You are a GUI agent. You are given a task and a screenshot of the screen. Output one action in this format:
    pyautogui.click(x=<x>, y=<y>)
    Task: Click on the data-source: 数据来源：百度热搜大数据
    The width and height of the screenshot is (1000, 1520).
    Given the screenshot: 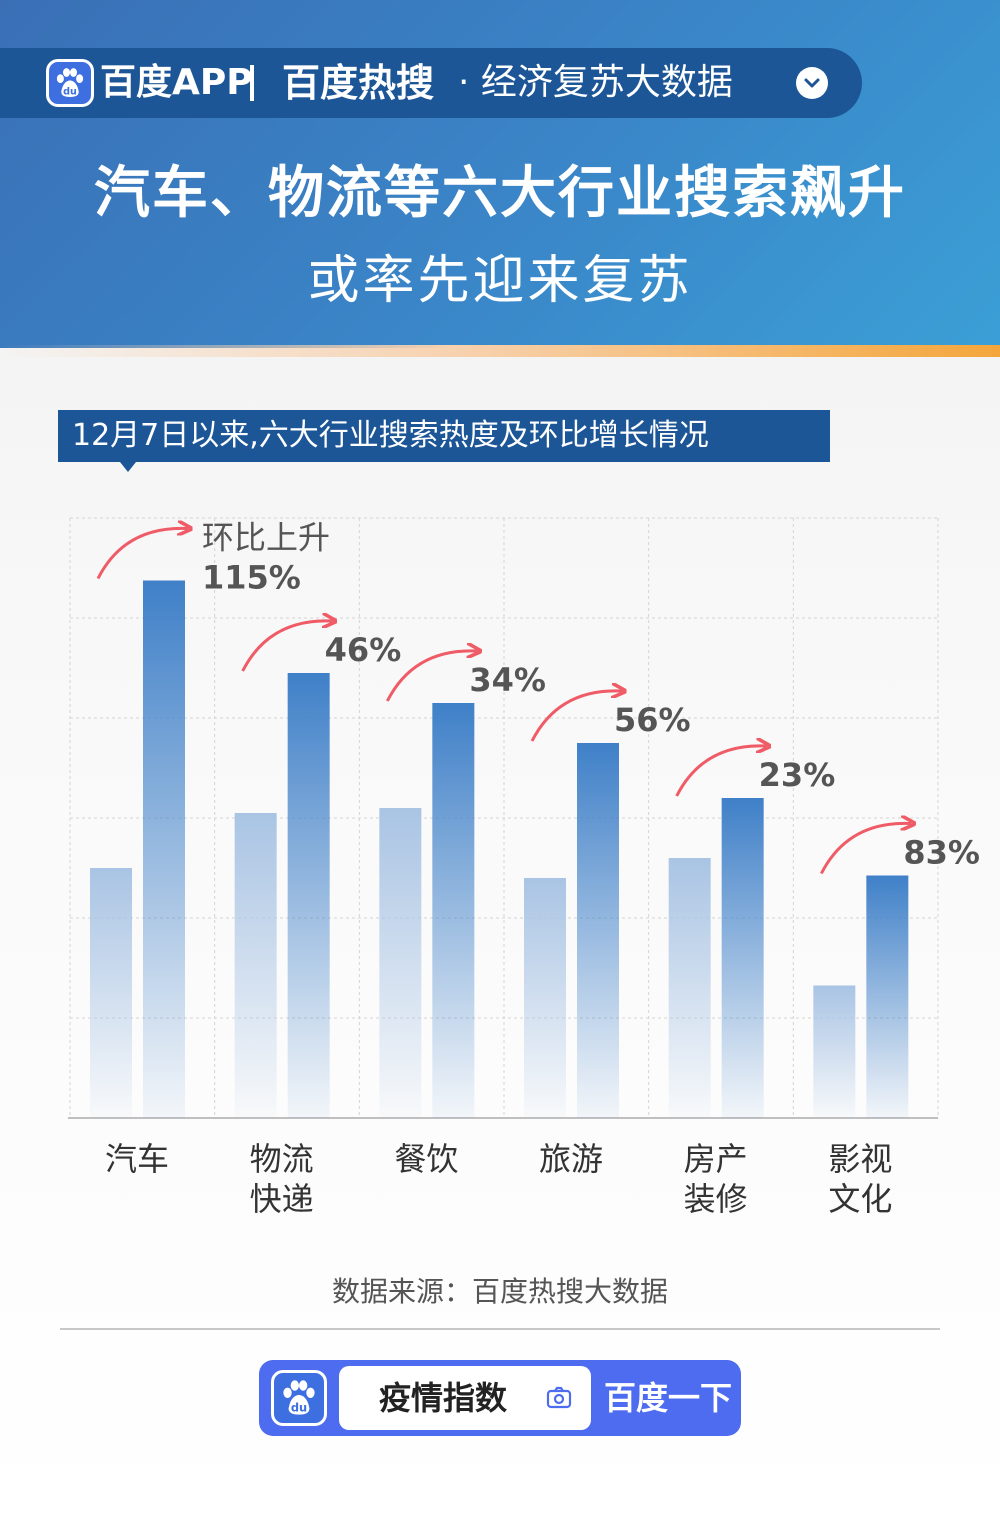 What is the action you would take?
    pyautogui.click(x=499, y=1291)
    